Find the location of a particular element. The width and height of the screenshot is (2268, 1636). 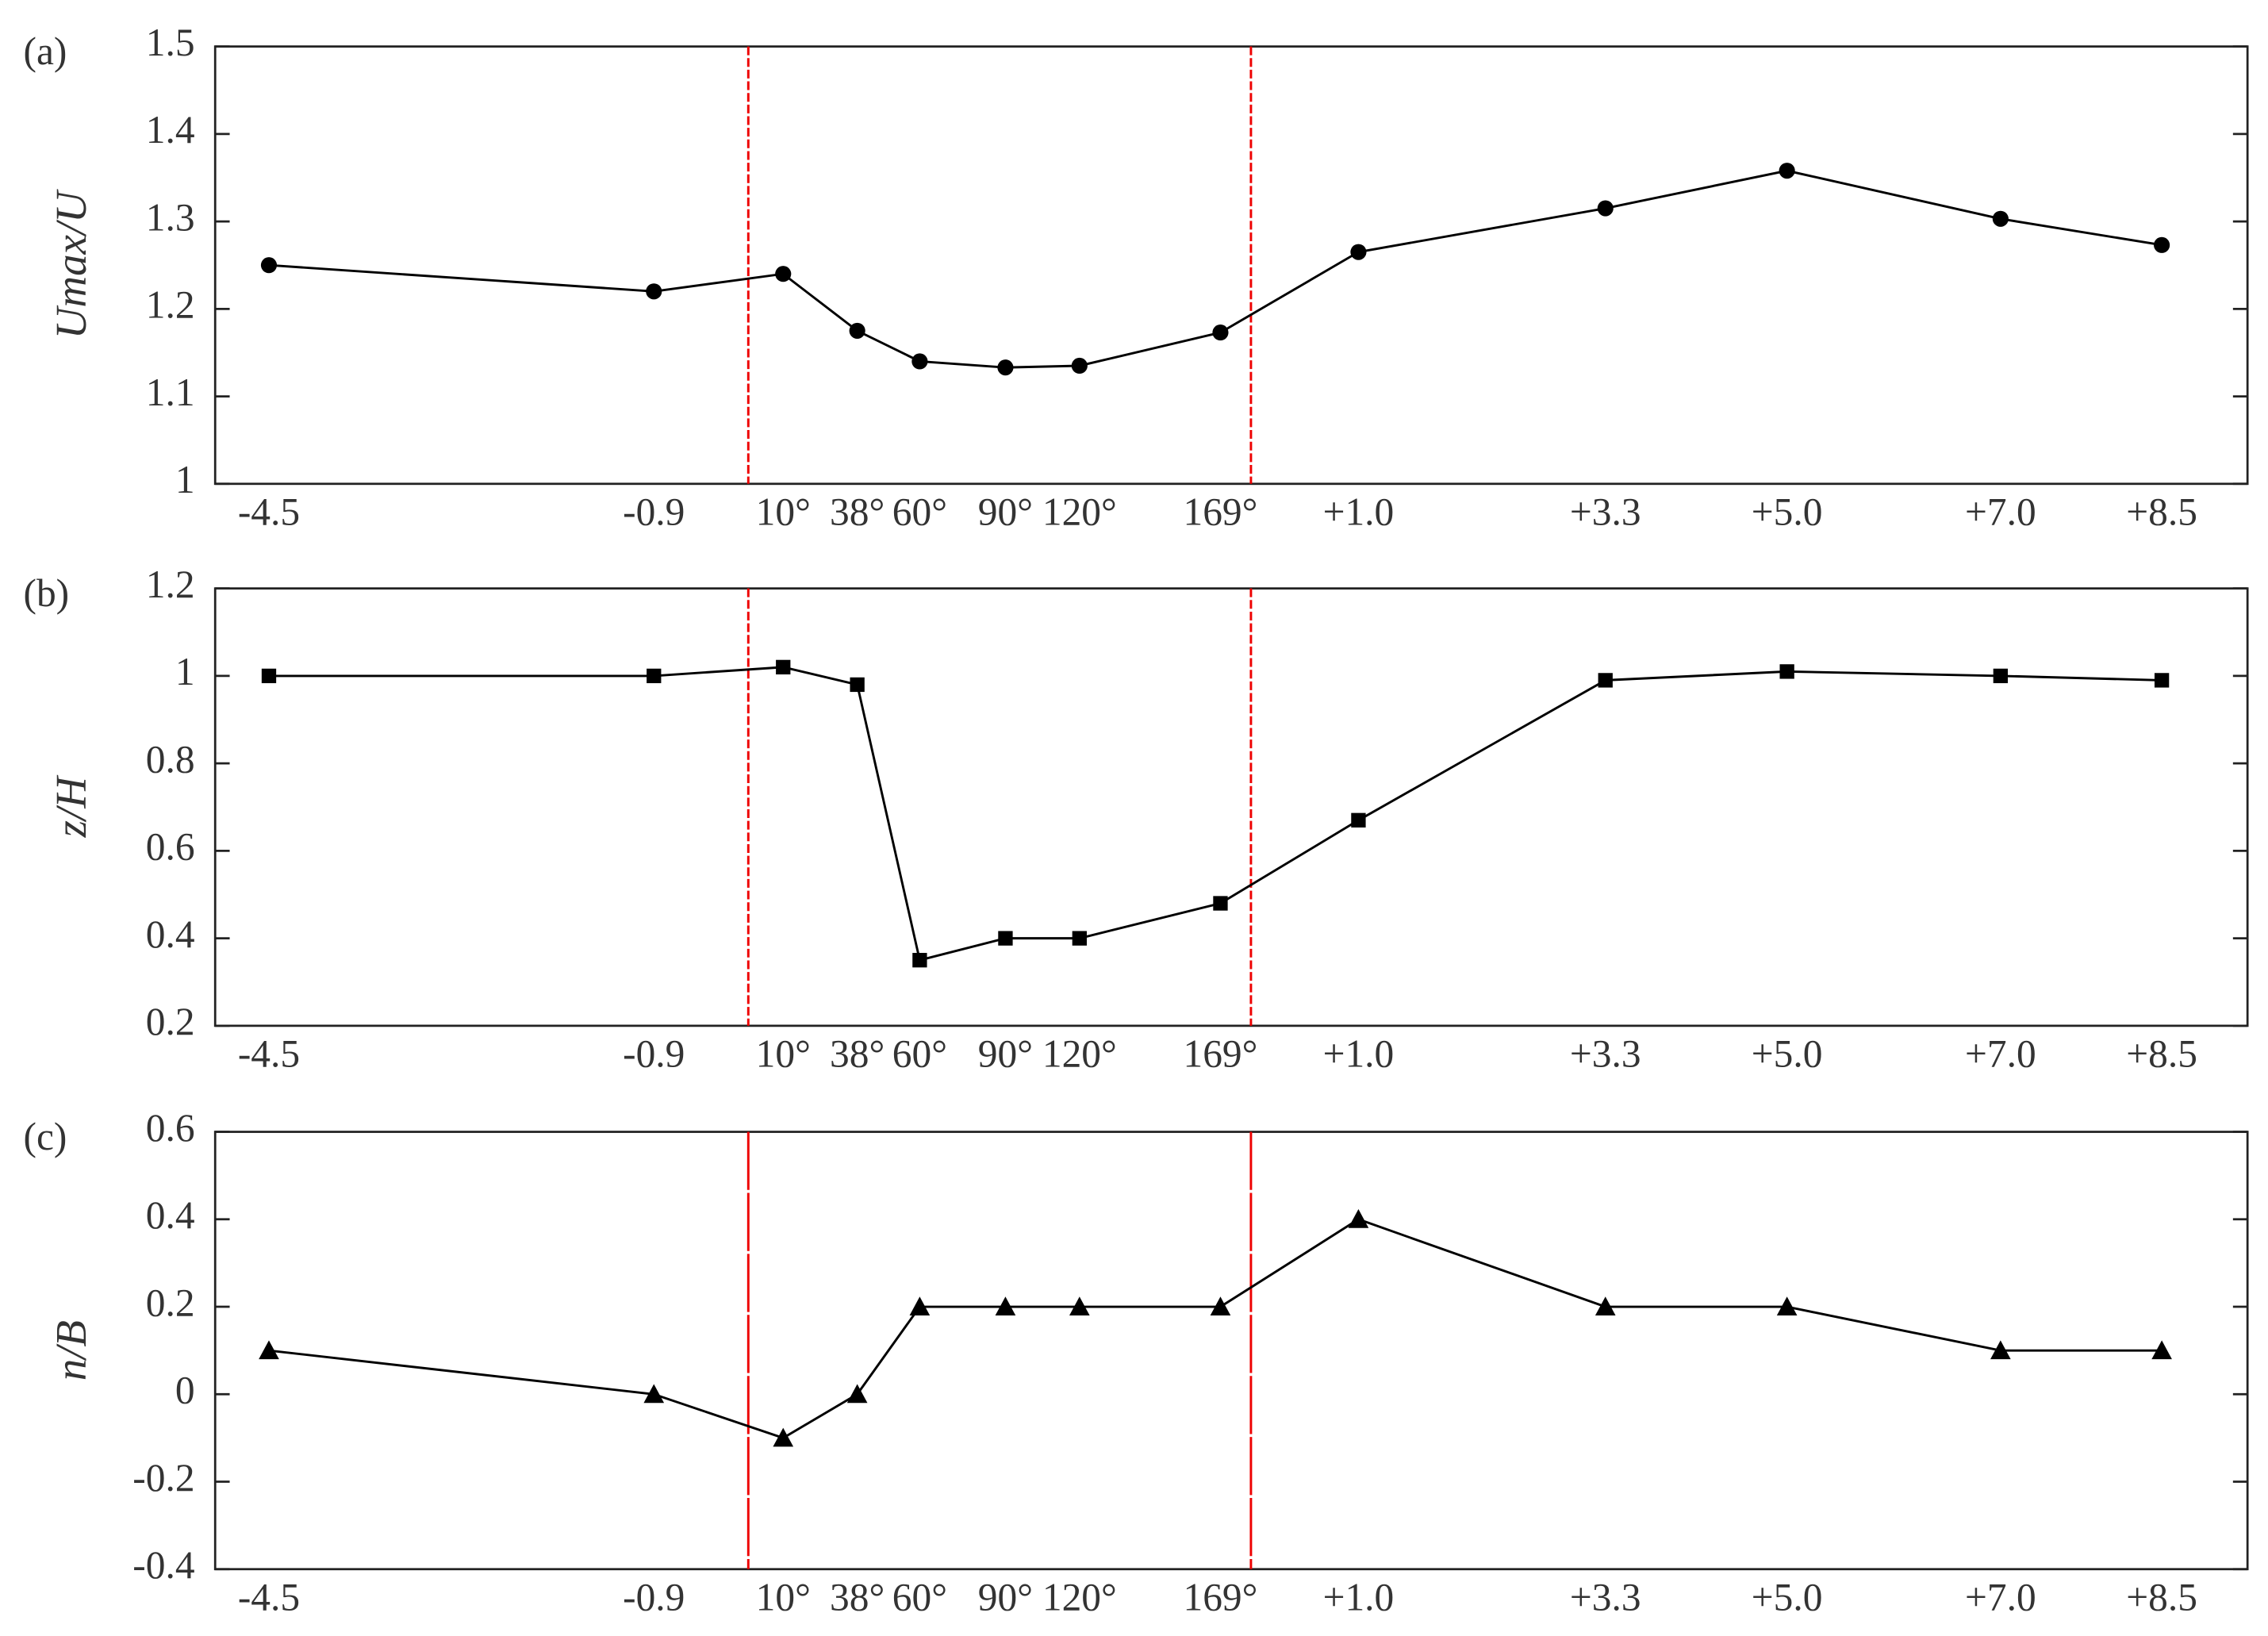

y-axis-label: Umax/U is located at coordinates (71, 264).